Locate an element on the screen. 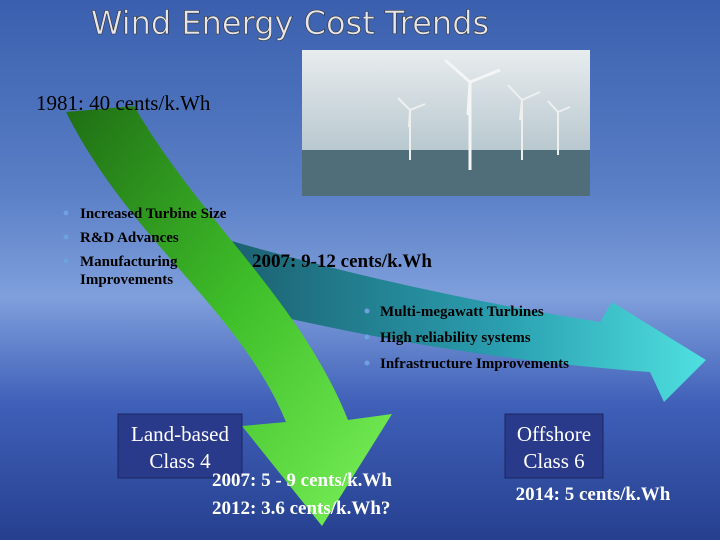 This screenshot has width=720, height=540. left-bullet: Manufacturing is located at coordinates (129, 262).